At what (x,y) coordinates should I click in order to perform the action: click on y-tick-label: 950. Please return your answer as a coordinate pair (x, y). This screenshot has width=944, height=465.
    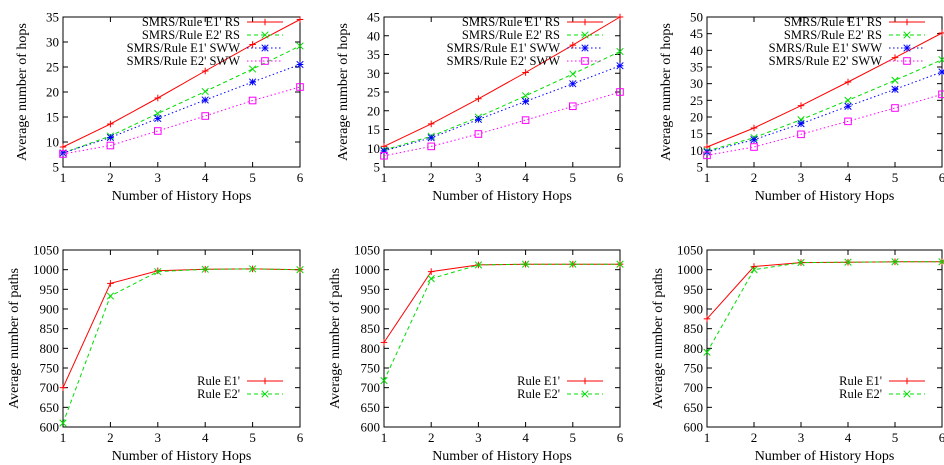
    Looking at the image, I should click on (694, 289).